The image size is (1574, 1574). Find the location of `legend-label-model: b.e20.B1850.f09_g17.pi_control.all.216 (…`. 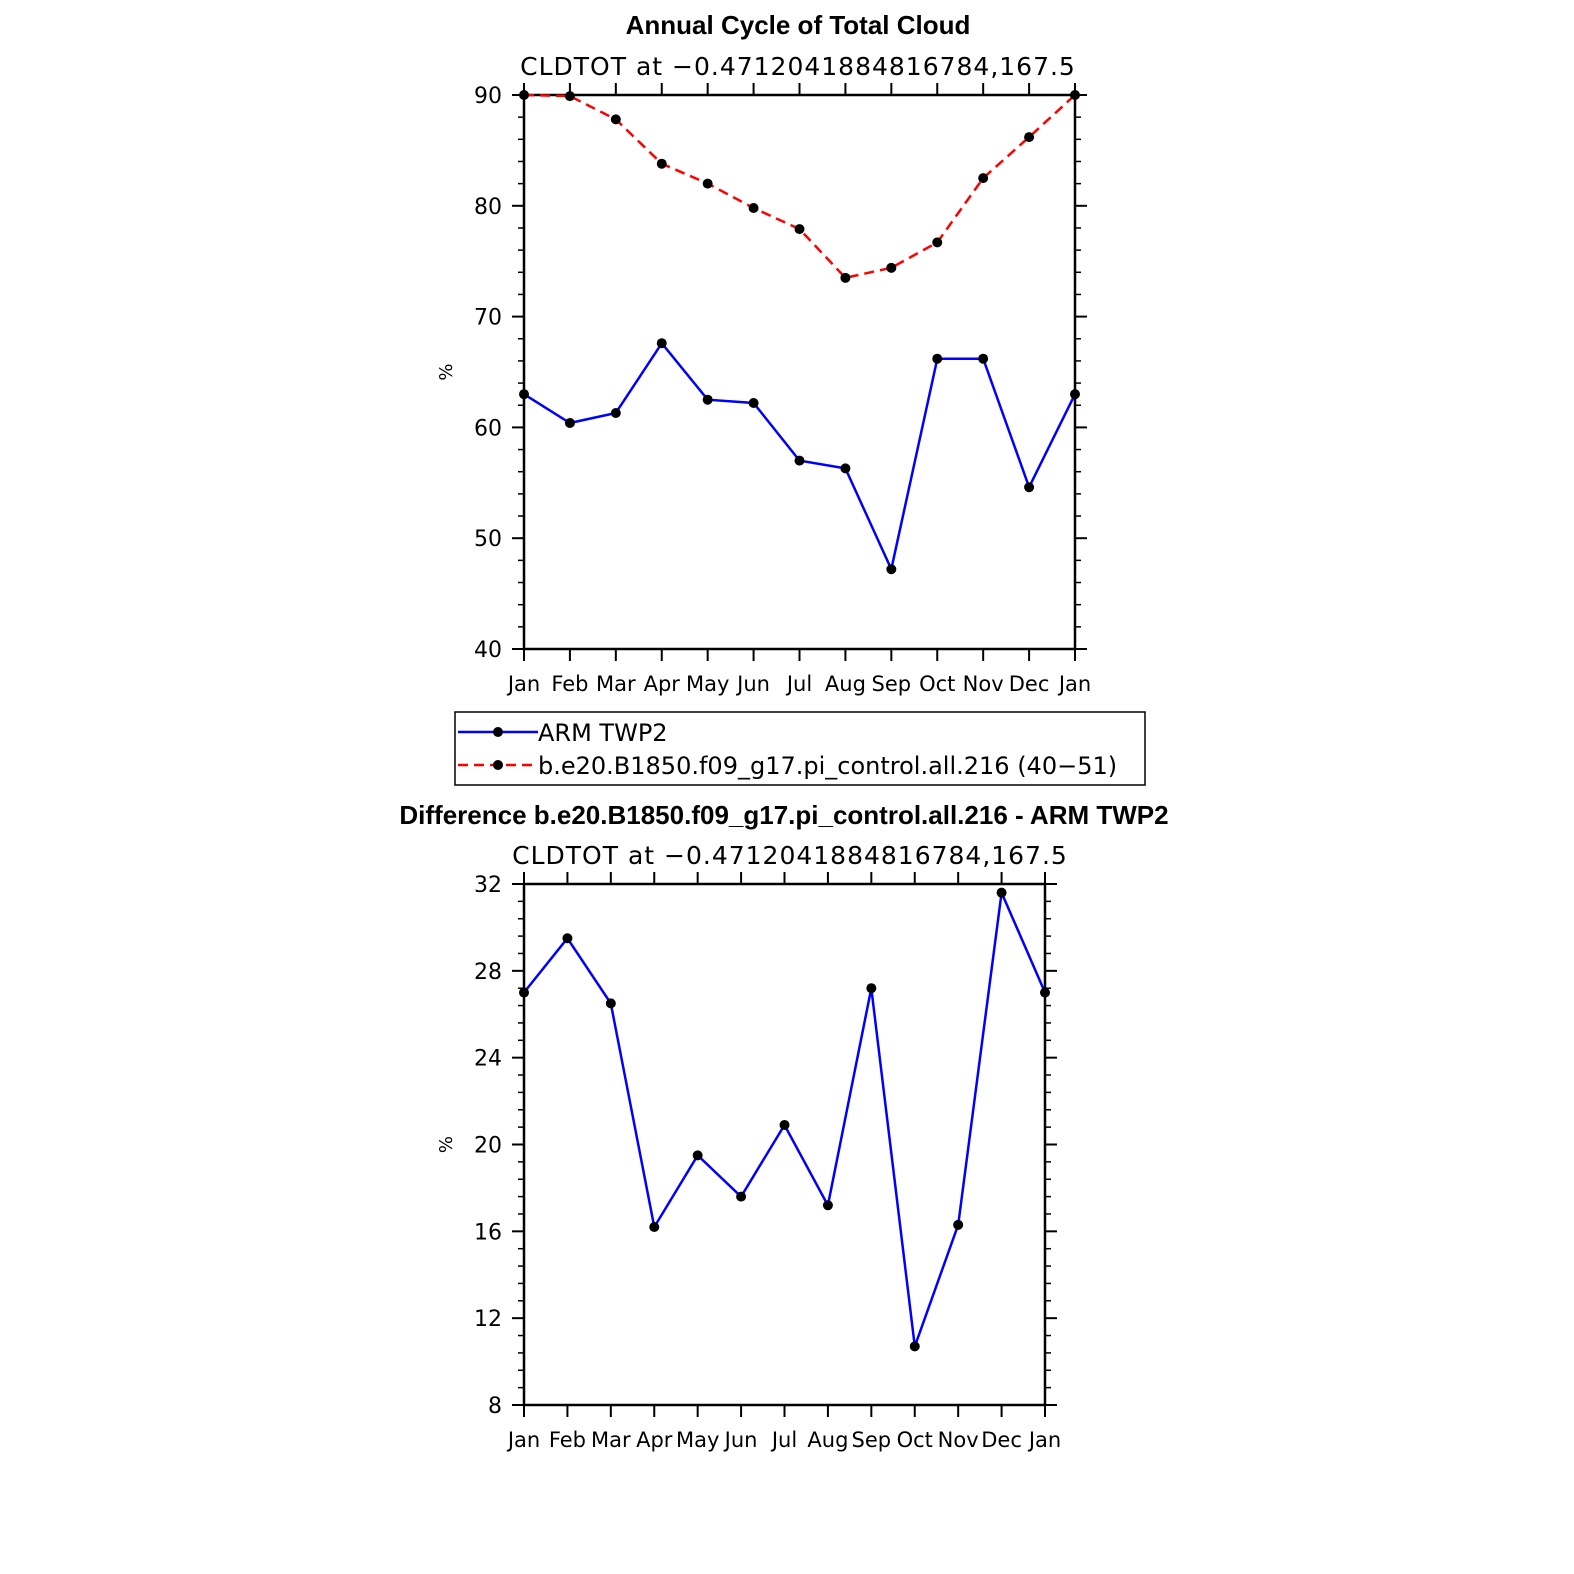

legend-label-model: b.e20.B1850.f09_g17.pi_control.all.216 (… is located at coordinates (827, 766).